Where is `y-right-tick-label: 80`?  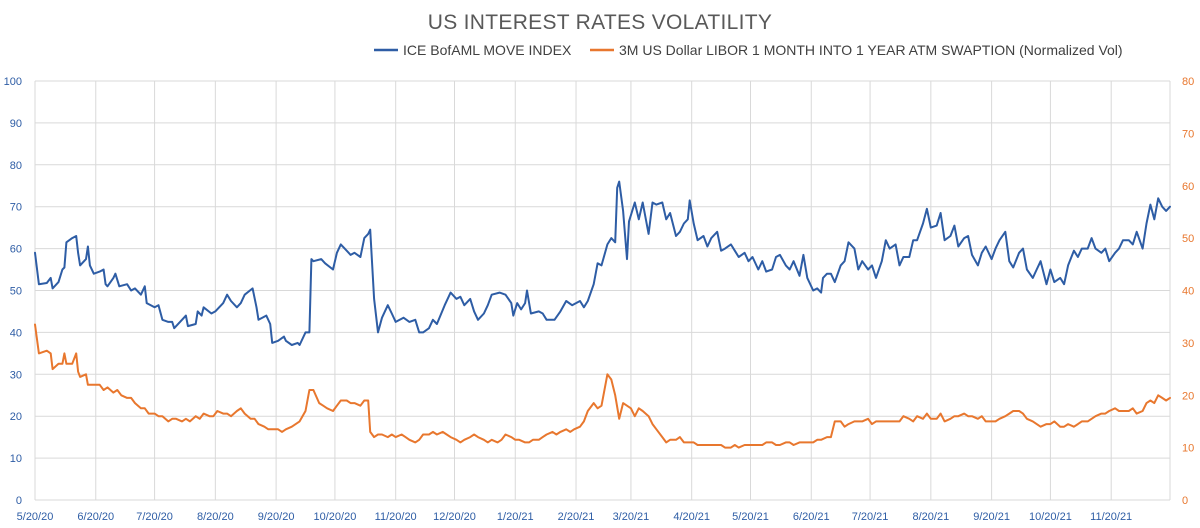 y-right-tick-label: 80 is located at coordinates (1188, 82).